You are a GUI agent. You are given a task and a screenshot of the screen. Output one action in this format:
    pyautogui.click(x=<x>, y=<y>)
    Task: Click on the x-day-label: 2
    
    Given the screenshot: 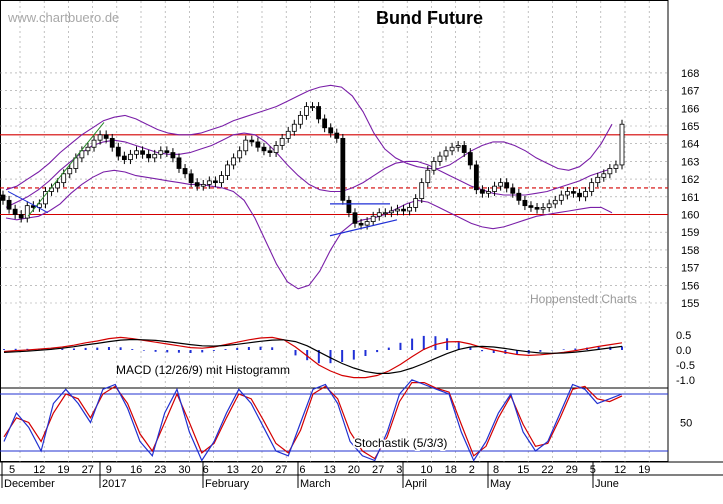 What is the action you would take?
    pyautogui.click(x=472, y=470)
    